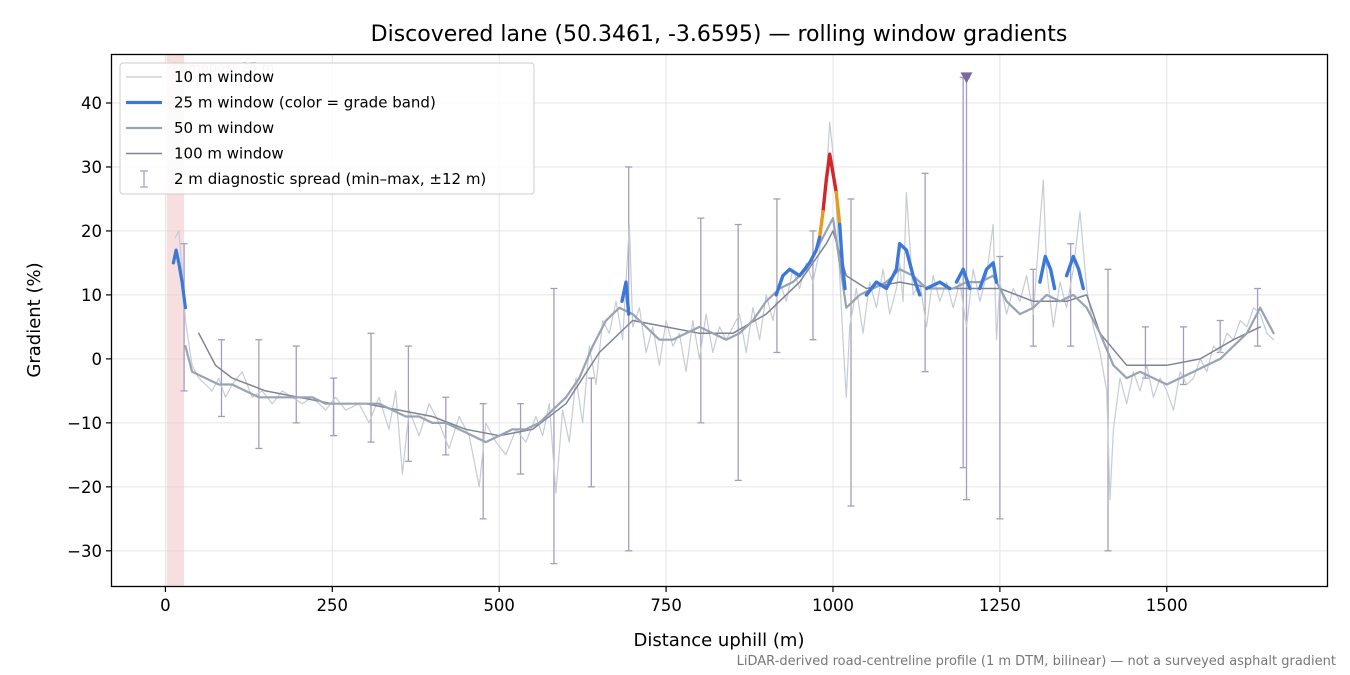  What do you see at coordinates (34, 319) in the screenshot?
I see `y-axis-label: Gradient (%)` at bounding box center [34, 319].